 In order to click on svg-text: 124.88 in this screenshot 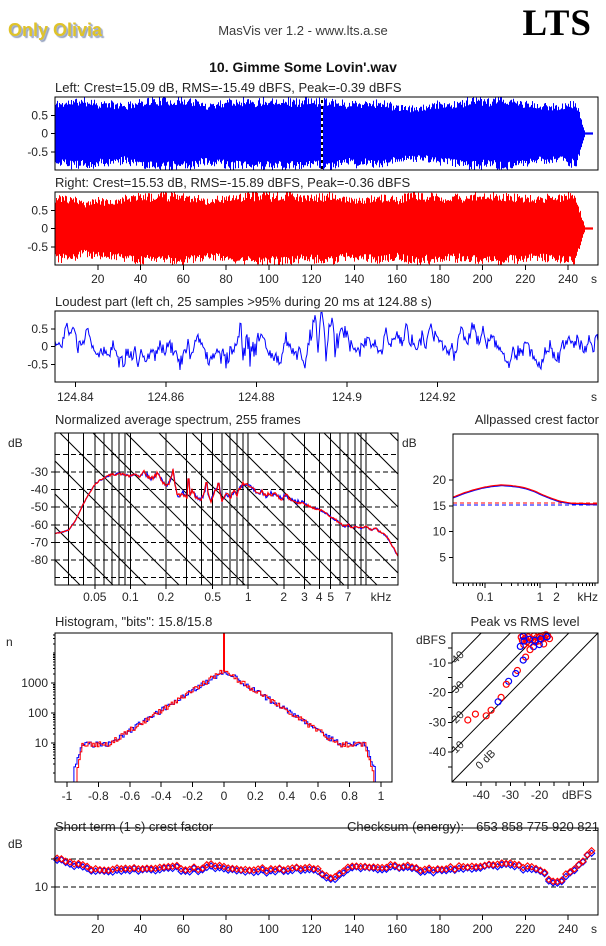, I will do `click(256, 397)`.